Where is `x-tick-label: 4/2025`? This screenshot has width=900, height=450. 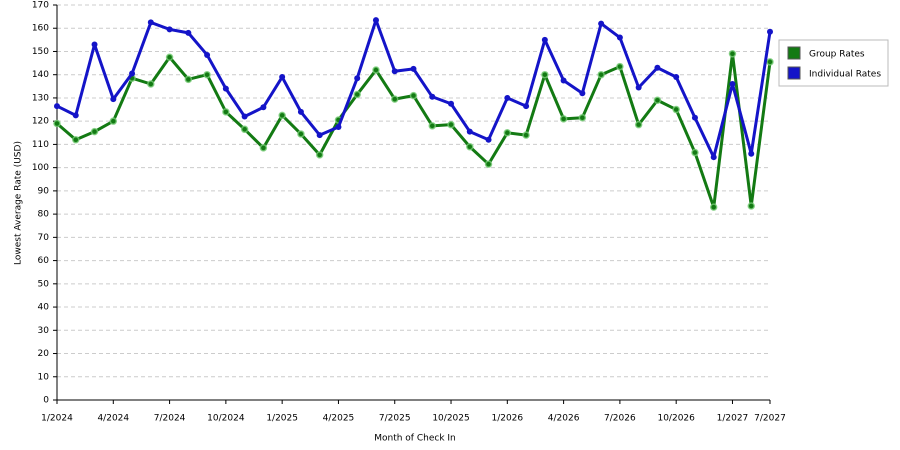
x-tick-label: 4/2025 is located at coordinates (339, 419).